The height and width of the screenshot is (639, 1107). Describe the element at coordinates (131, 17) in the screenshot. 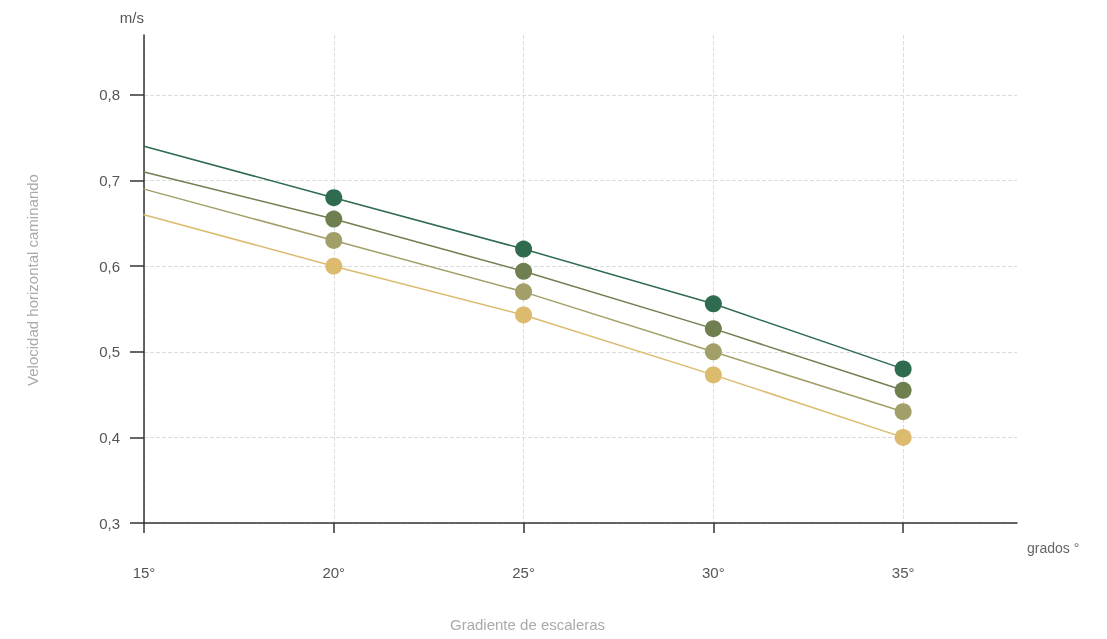

I see `text: m/s` at that location.